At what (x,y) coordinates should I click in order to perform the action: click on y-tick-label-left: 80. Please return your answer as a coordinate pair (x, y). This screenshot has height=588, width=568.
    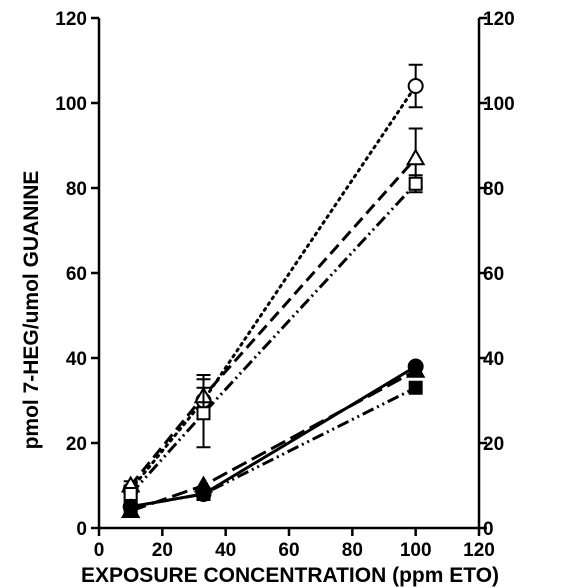
    Looking at the image, I should click on (76, 189).